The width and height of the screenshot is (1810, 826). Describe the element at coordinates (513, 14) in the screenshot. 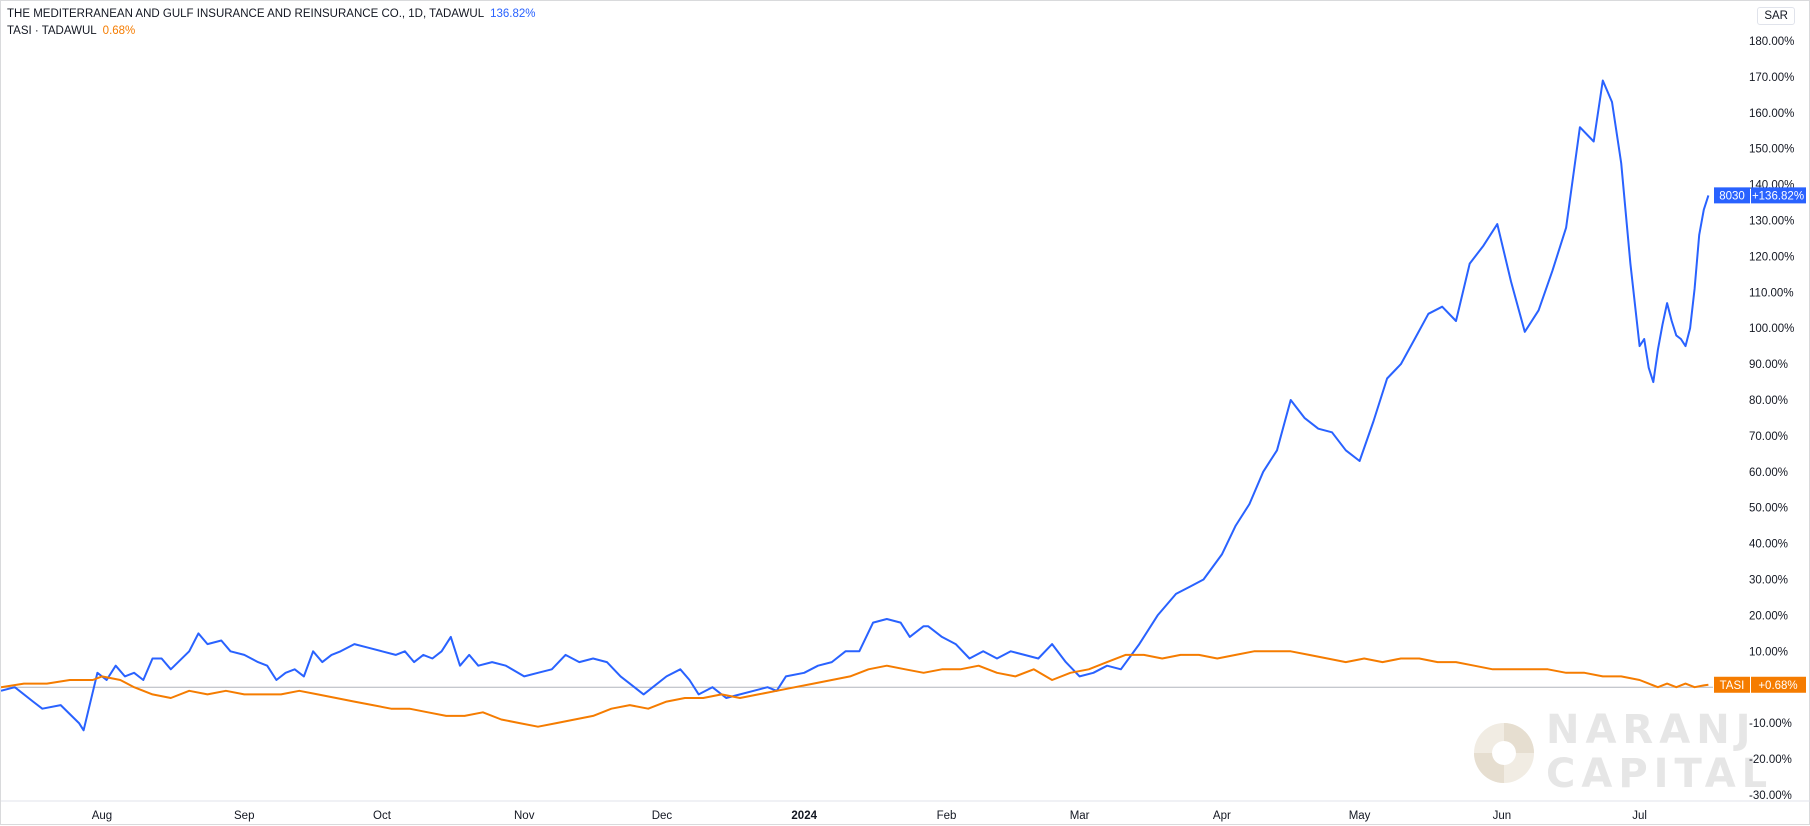

I see `legend-series1-value: 136.82%` at that location.